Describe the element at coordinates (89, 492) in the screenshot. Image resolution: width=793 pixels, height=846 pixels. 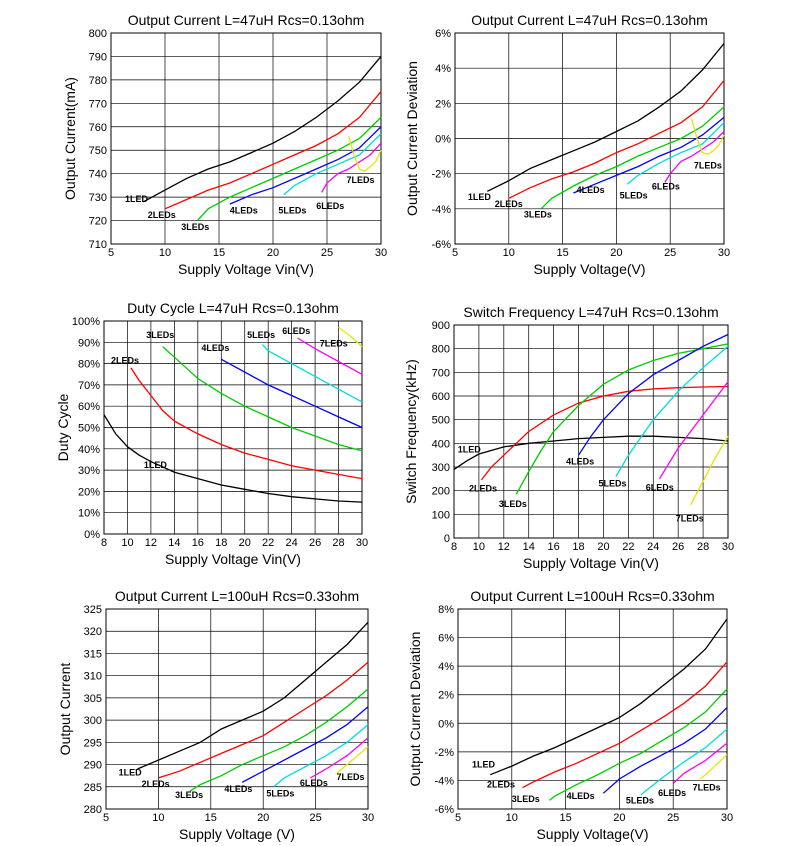
I see `y-tick-label: 20%` at that location.